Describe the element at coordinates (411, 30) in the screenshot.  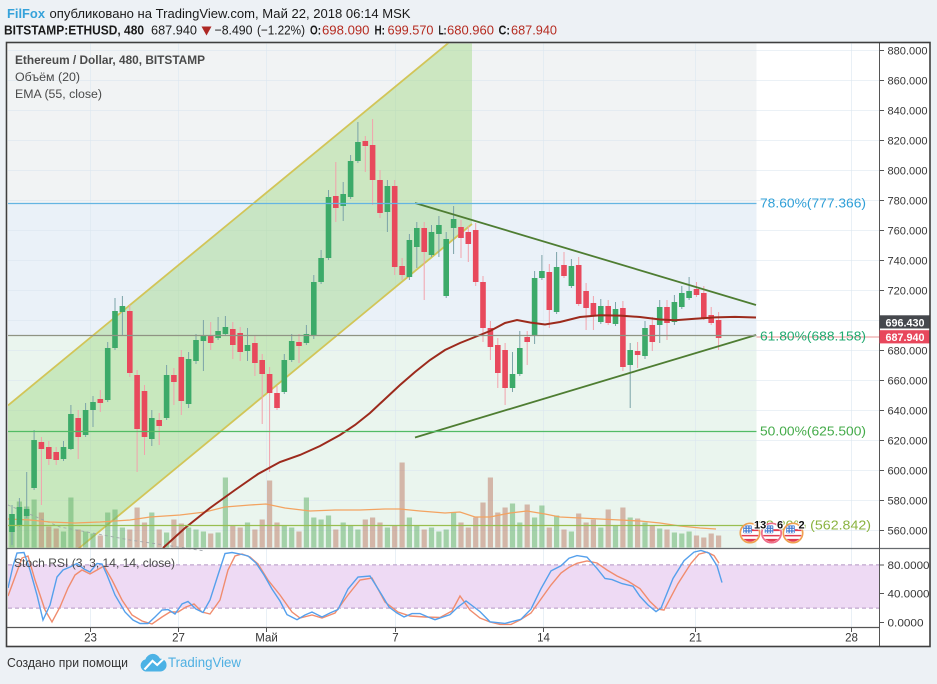
I see `svg-text: 699.570` at that location.